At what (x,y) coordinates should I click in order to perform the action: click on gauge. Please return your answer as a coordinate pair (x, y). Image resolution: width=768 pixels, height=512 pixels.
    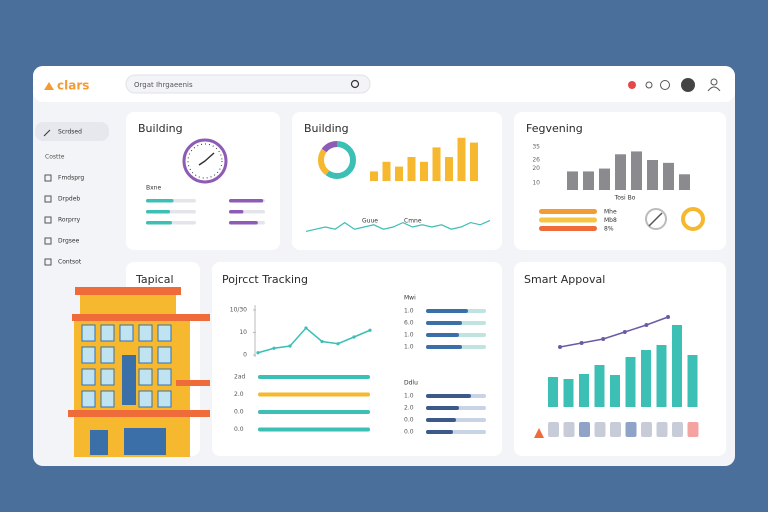
    Looking at the image, I should click on (693, 219).